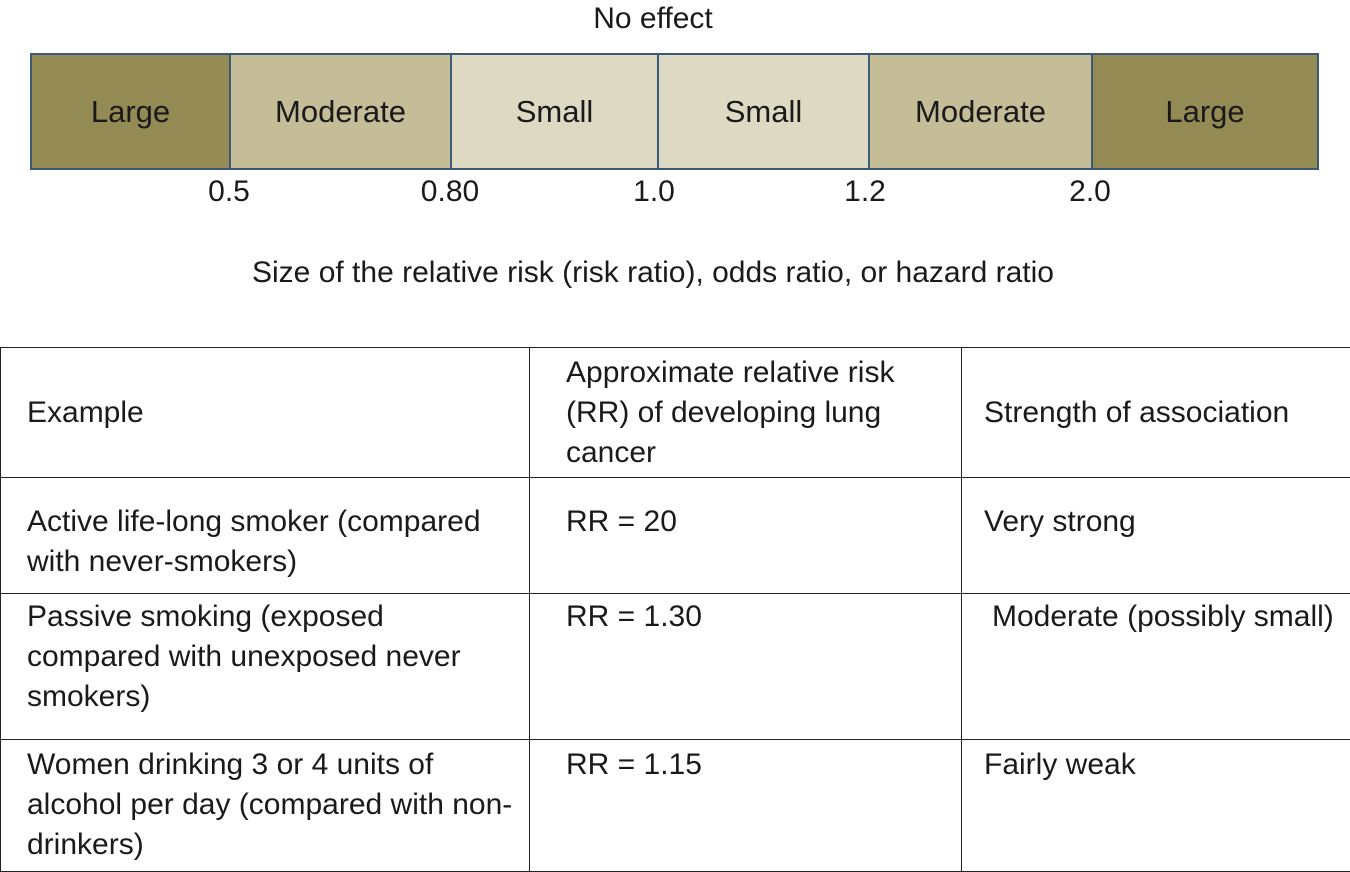 The image size is (1350, 872). I want to click on scale-segment-large-low: Large, so click(131, 111).